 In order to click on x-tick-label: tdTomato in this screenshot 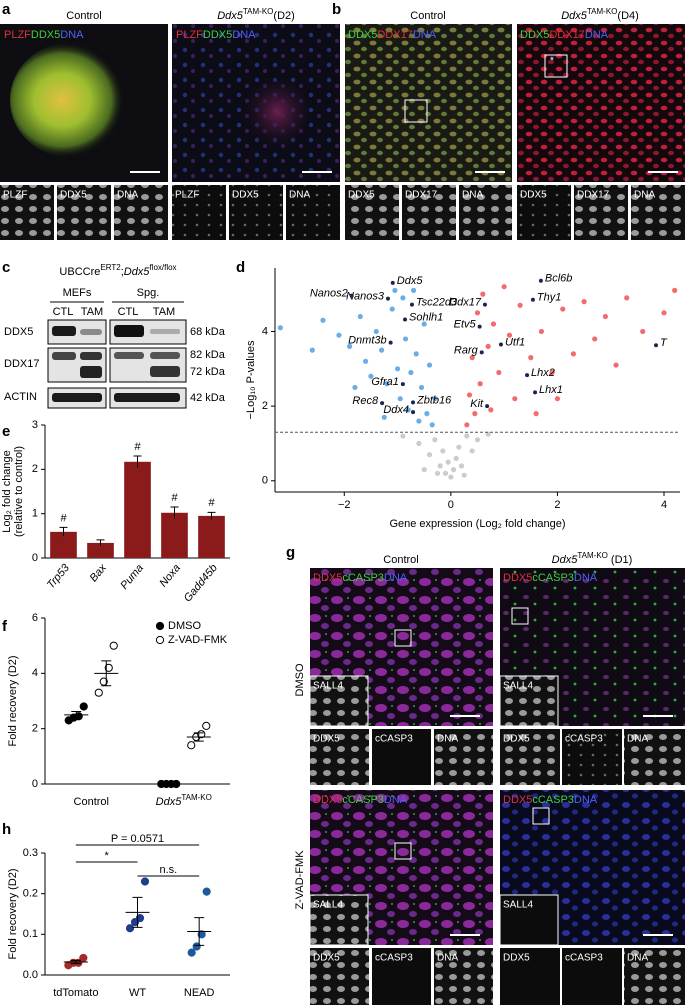, I will do `click(75, 993)`.